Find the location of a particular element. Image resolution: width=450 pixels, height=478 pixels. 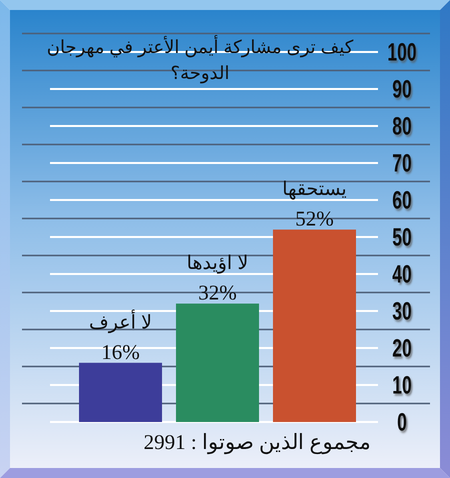

y-tick-label: 100 is located at coordinates (402, 52).